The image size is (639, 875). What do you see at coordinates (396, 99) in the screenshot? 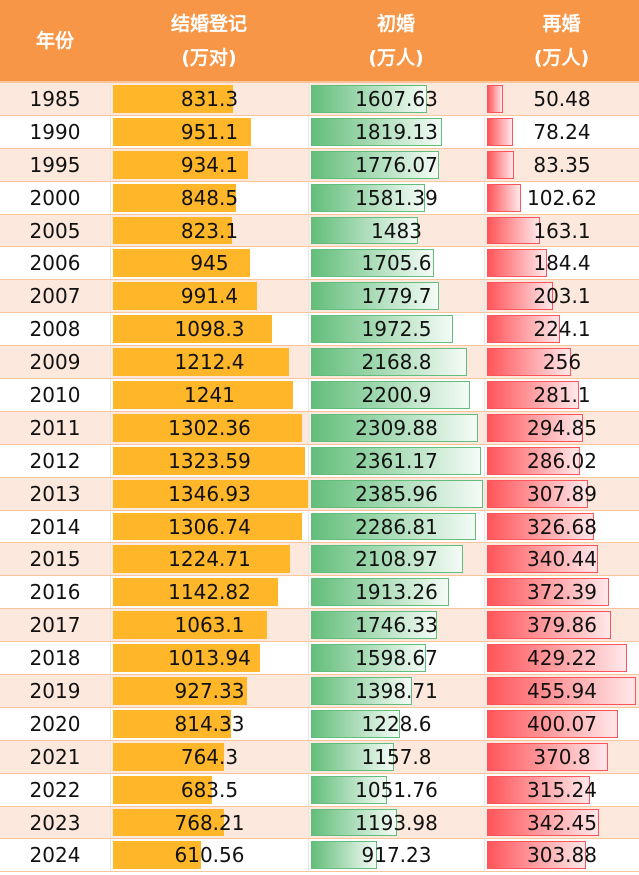
I see `first-cell: 1607.63` at bounding box center [396, 99].